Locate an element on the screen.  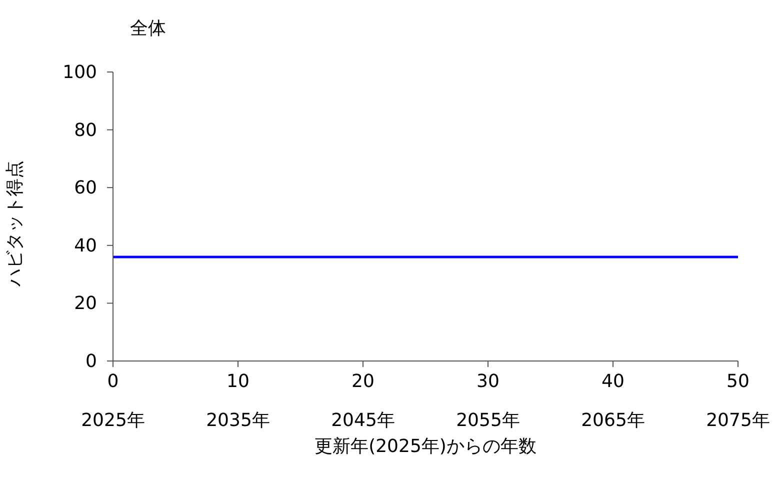
chart-title: 全体 is located at coordinates (148, 28).